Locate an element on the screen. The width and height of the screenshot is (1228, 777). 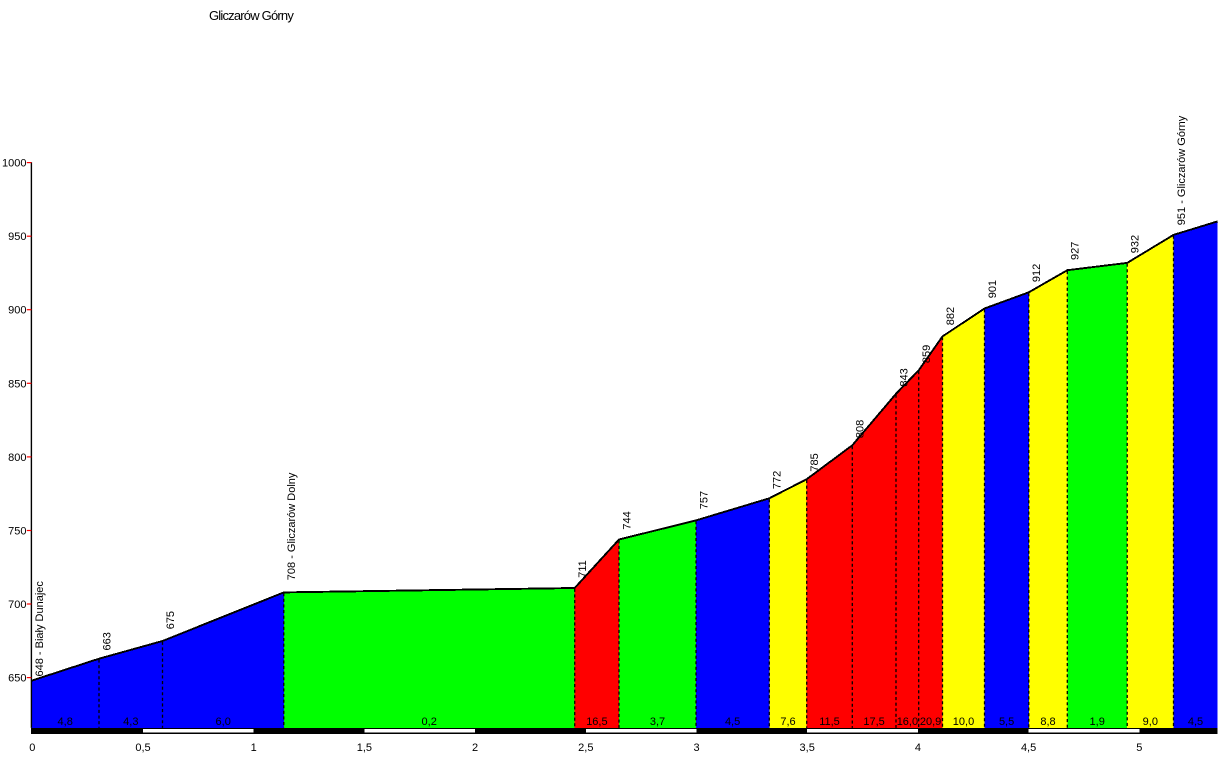
svg-text: 1 is located at coordinates (254, 748).